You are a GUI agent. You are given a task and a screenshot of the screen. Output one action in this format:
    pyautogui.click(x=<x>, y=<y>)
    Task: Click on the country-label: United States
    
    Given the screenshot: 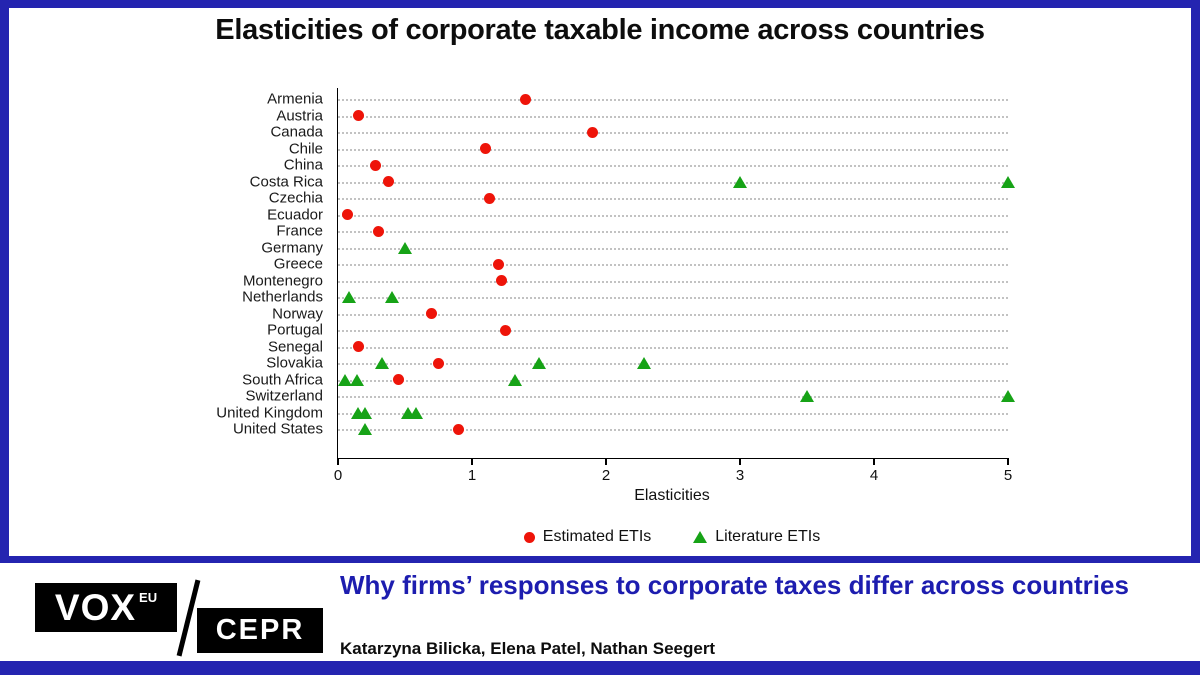 What is the action you would take?
    pyautogui.click(x=277, y=429)
    